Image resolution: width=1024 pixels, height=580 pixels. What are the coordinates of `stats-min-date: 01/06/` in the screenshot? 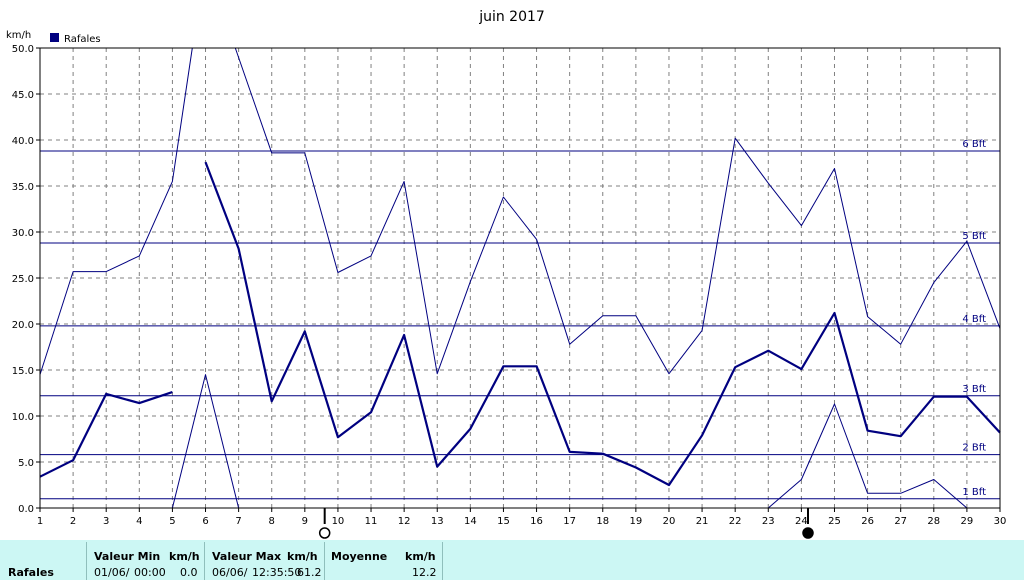 It's located at (112, 572).